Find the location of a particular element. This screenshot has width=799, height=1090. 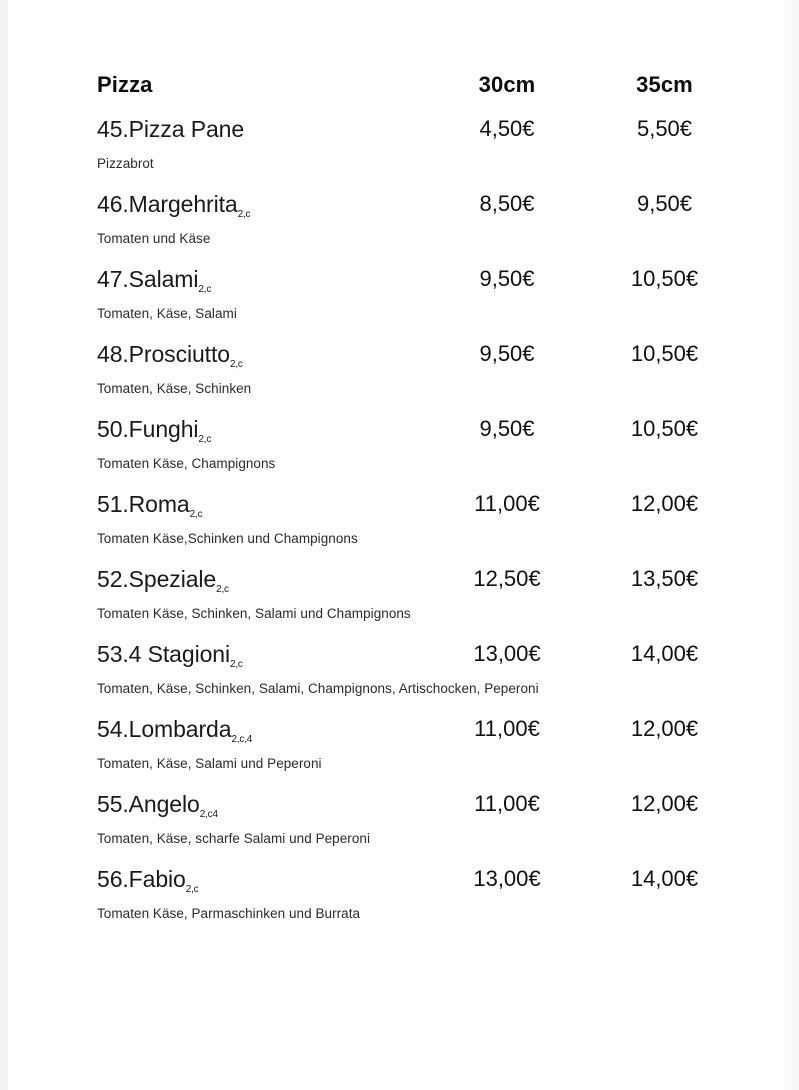

column-header-35cm: 35cm is located at coordinates (664, 84).